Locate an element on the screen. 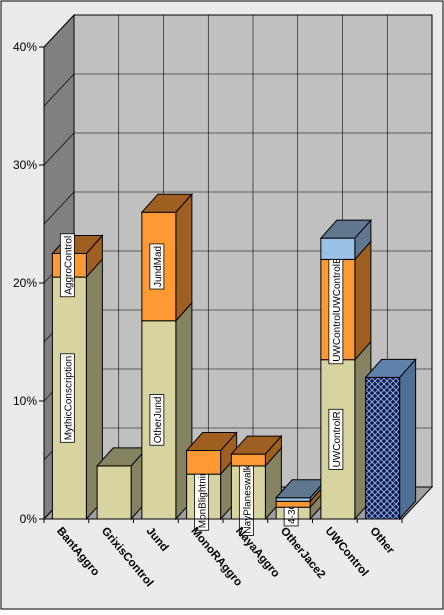 Image resolution: width=444 pixels, height=615 pixels. segment-label: NayPlaneswalkers is located at coordinates (247, 492).